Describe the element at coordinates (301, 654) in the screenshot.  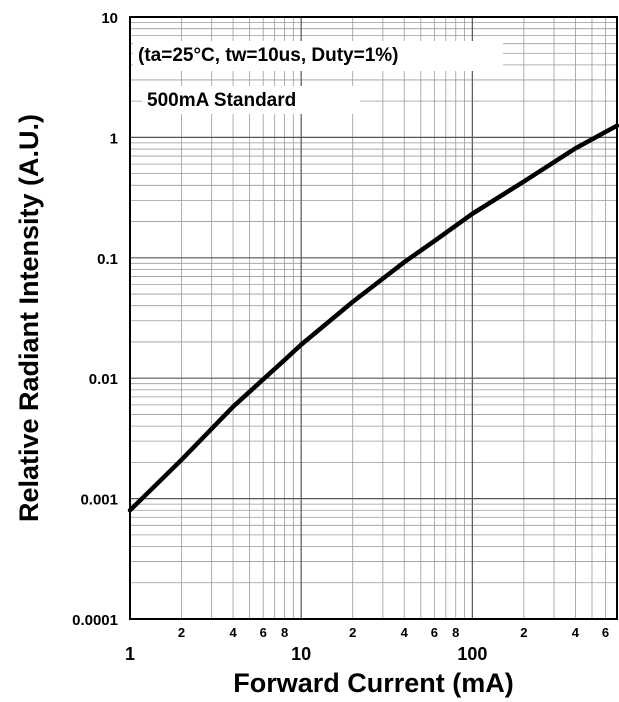
I see `x-major-tick-label: 10` at that location.